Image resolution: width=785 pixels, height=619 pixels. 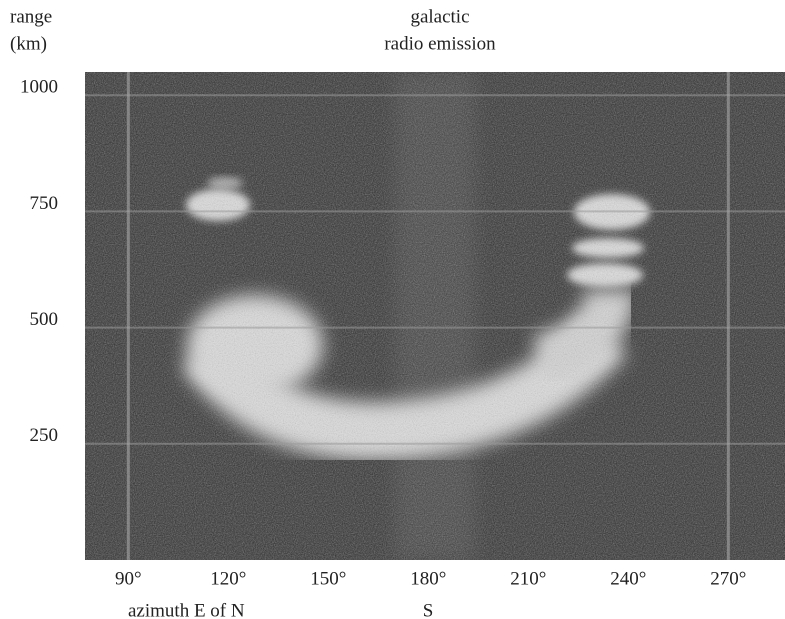 What do you see at coordinates (128, 578) in the screenshot?
I see `x-tick-label: 90°` at bounding box center [128, 578].